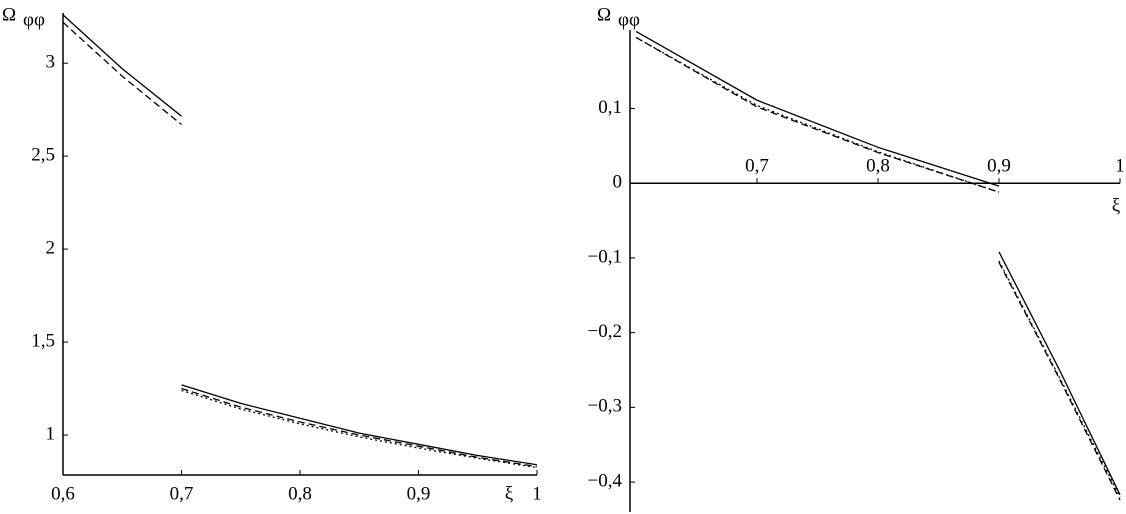 This screenshot has width=1126, height=514. I want to click on y-tick-label: 1,5, so click(43, 340).